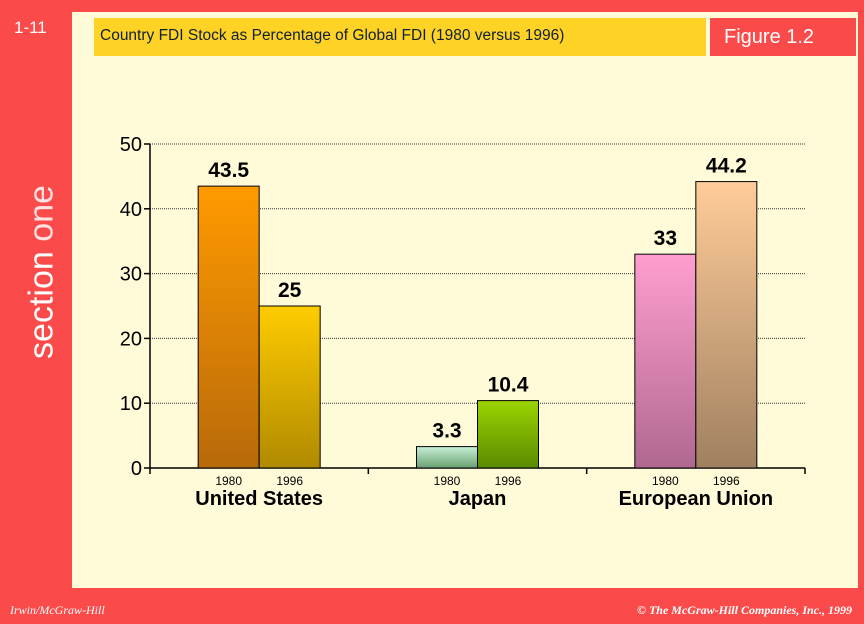 The width and height of the screenshot is (864, 624). Describe the element at coordinates (228, 170) in the screenshot. I see `data-label: 43.5` at that location.